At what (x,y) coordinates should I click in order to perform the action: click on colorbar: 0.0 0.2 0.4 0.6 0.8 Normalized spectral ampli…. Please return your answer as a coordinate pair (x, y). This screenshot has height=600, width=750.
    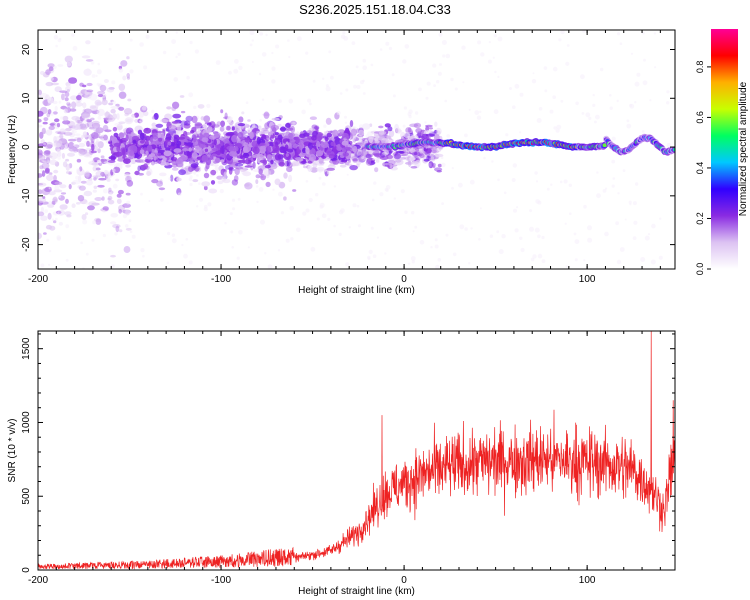
    Looking at the image, I should click on (722, 152).